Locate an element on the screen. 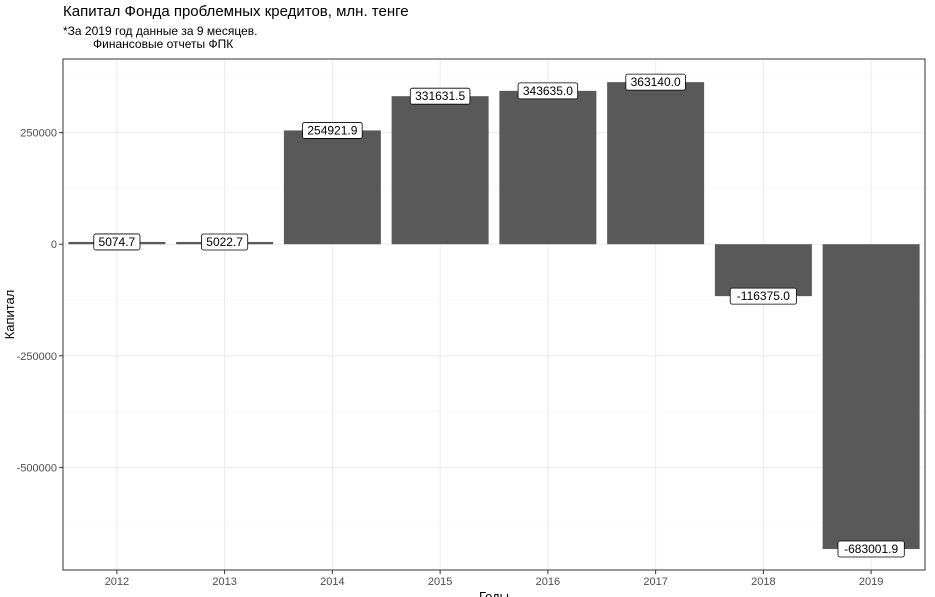 Image resolution: width=935 pixels, height=597 pixels. x-tick-label: 2014 is located at coordinates (332, 582).